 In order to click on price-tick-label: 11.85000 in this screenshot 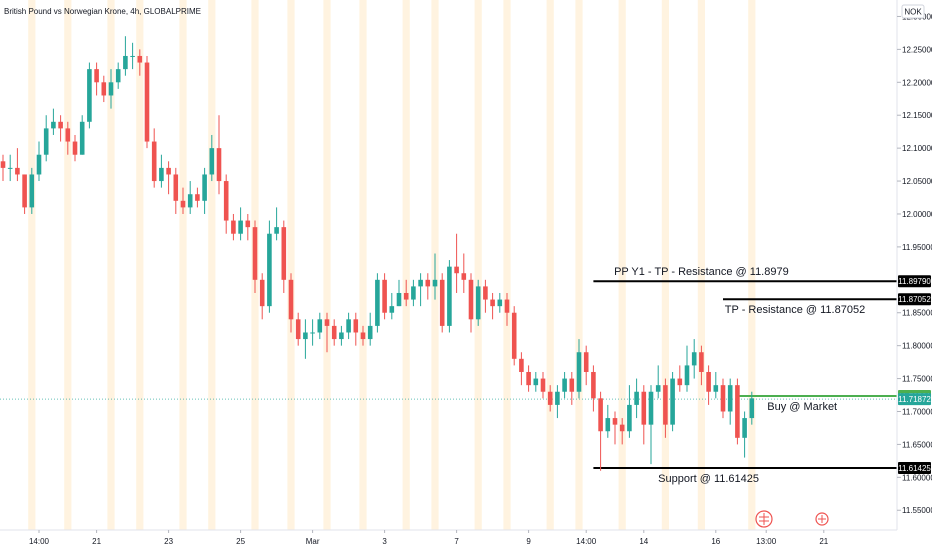, I will do `click(917, 313)`.